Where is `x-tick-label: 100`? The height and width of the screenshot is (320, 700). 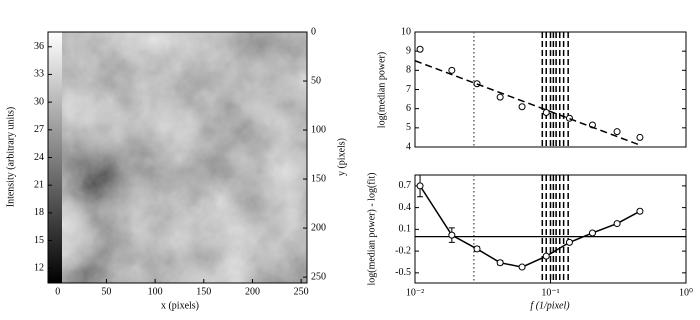 x-tick-label: 100 is located at coordinates (155, 291).